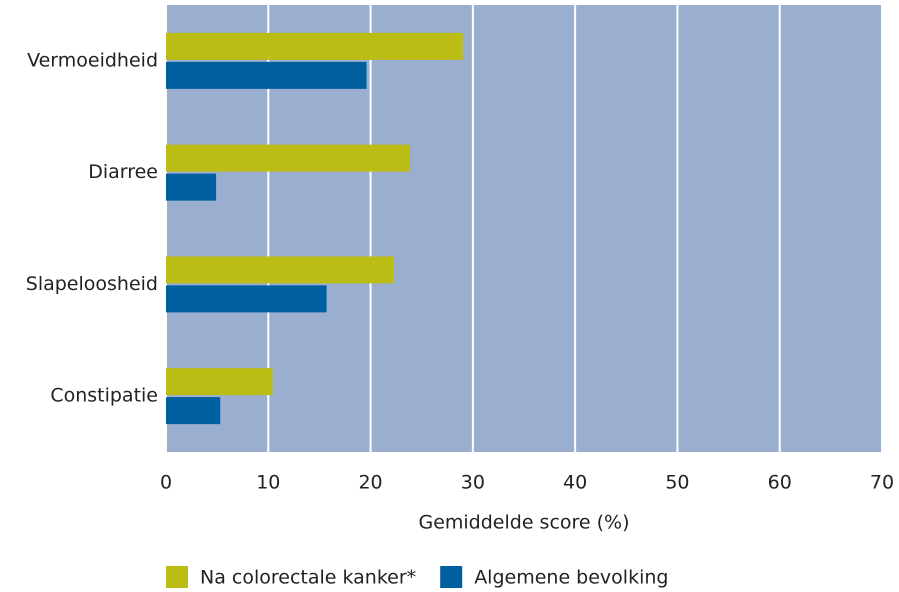 This screenshot has width=899, height=592. I want to click on legend-label: Na colorectale kanker*, so click(308, 578).